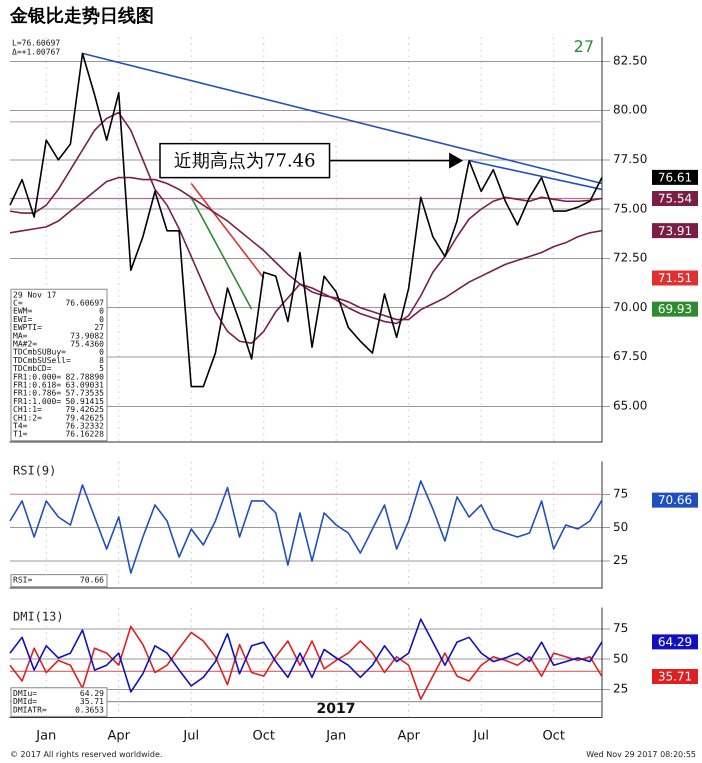  I want to click on text: © 2017 All rights reserved worldwide., so click(86, 755).